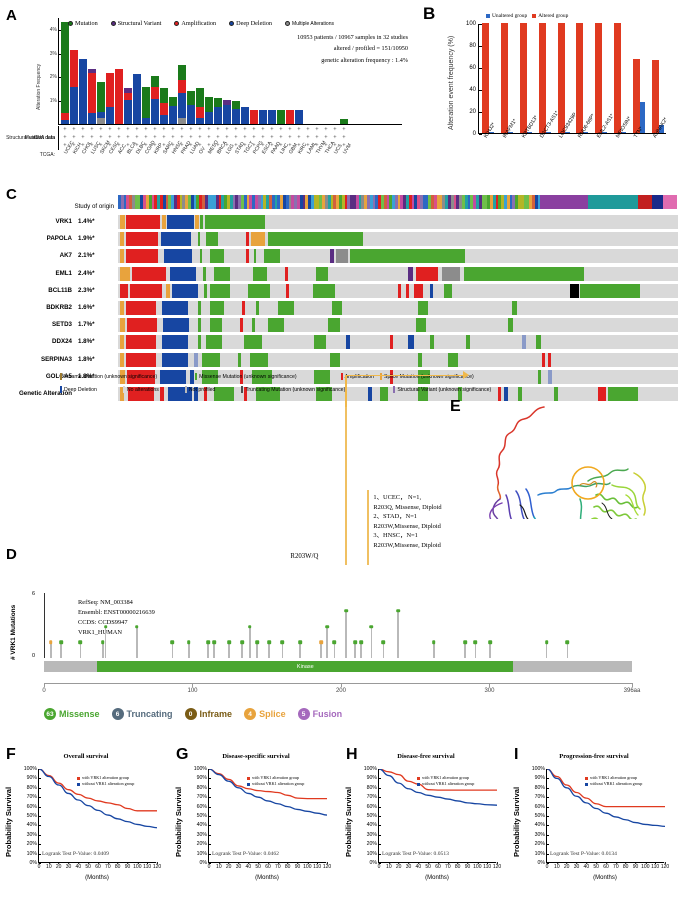 The image size is (688, 899). Describe the element at coordinates (86, 239) in the screenshot. I see `panel-c-gene-percent: 1.9%*` at that location.